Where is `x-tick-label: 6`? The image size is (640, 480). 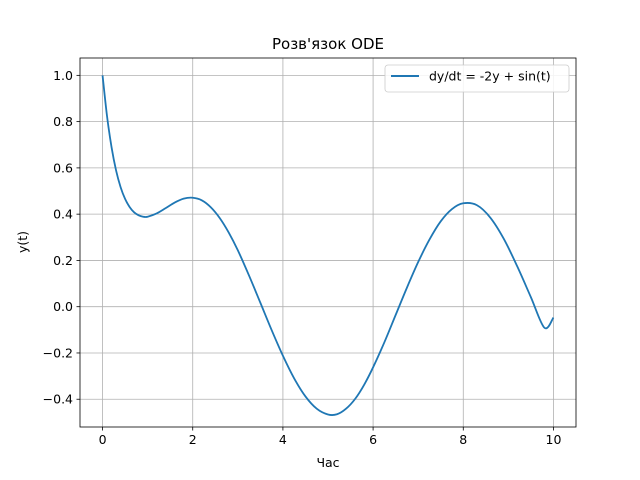
x-tick-label: 6 is located at coordinates (373, 439).